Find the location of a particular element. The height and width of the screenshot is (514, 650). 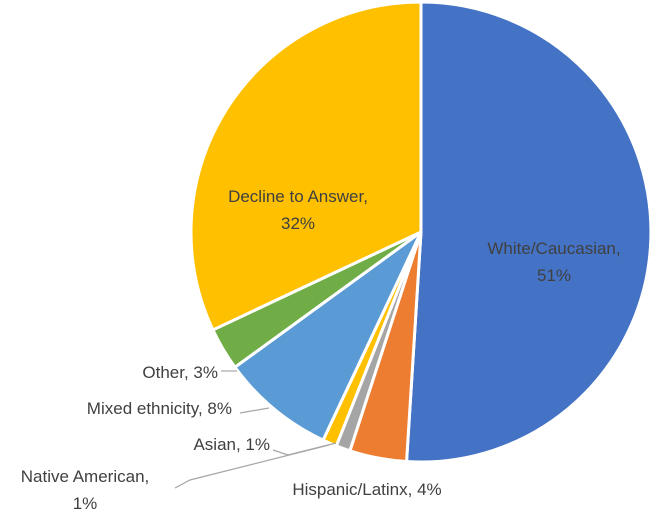

data-label-line: Asian, 1% is located at coordinates (231, 444).